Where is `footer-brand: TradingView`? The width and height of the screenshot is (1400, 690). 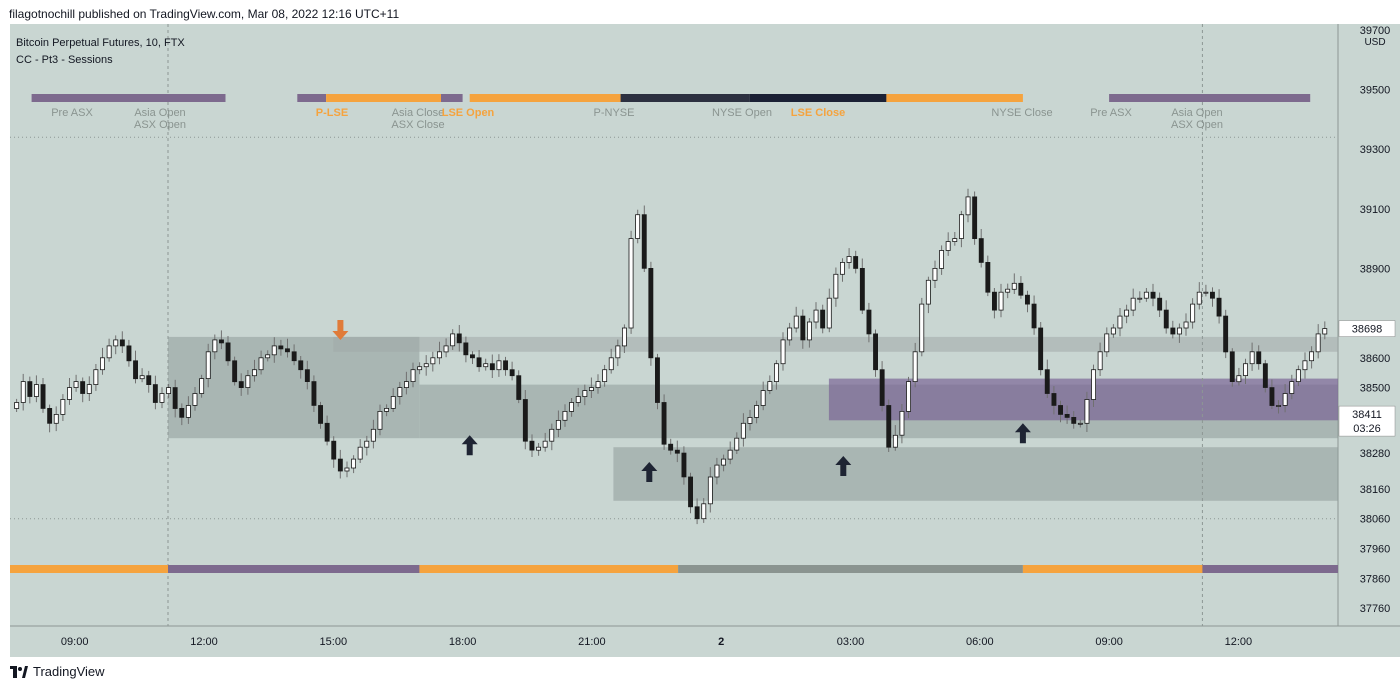
footer-brand: TradingView is located at coordinates (69, 671).